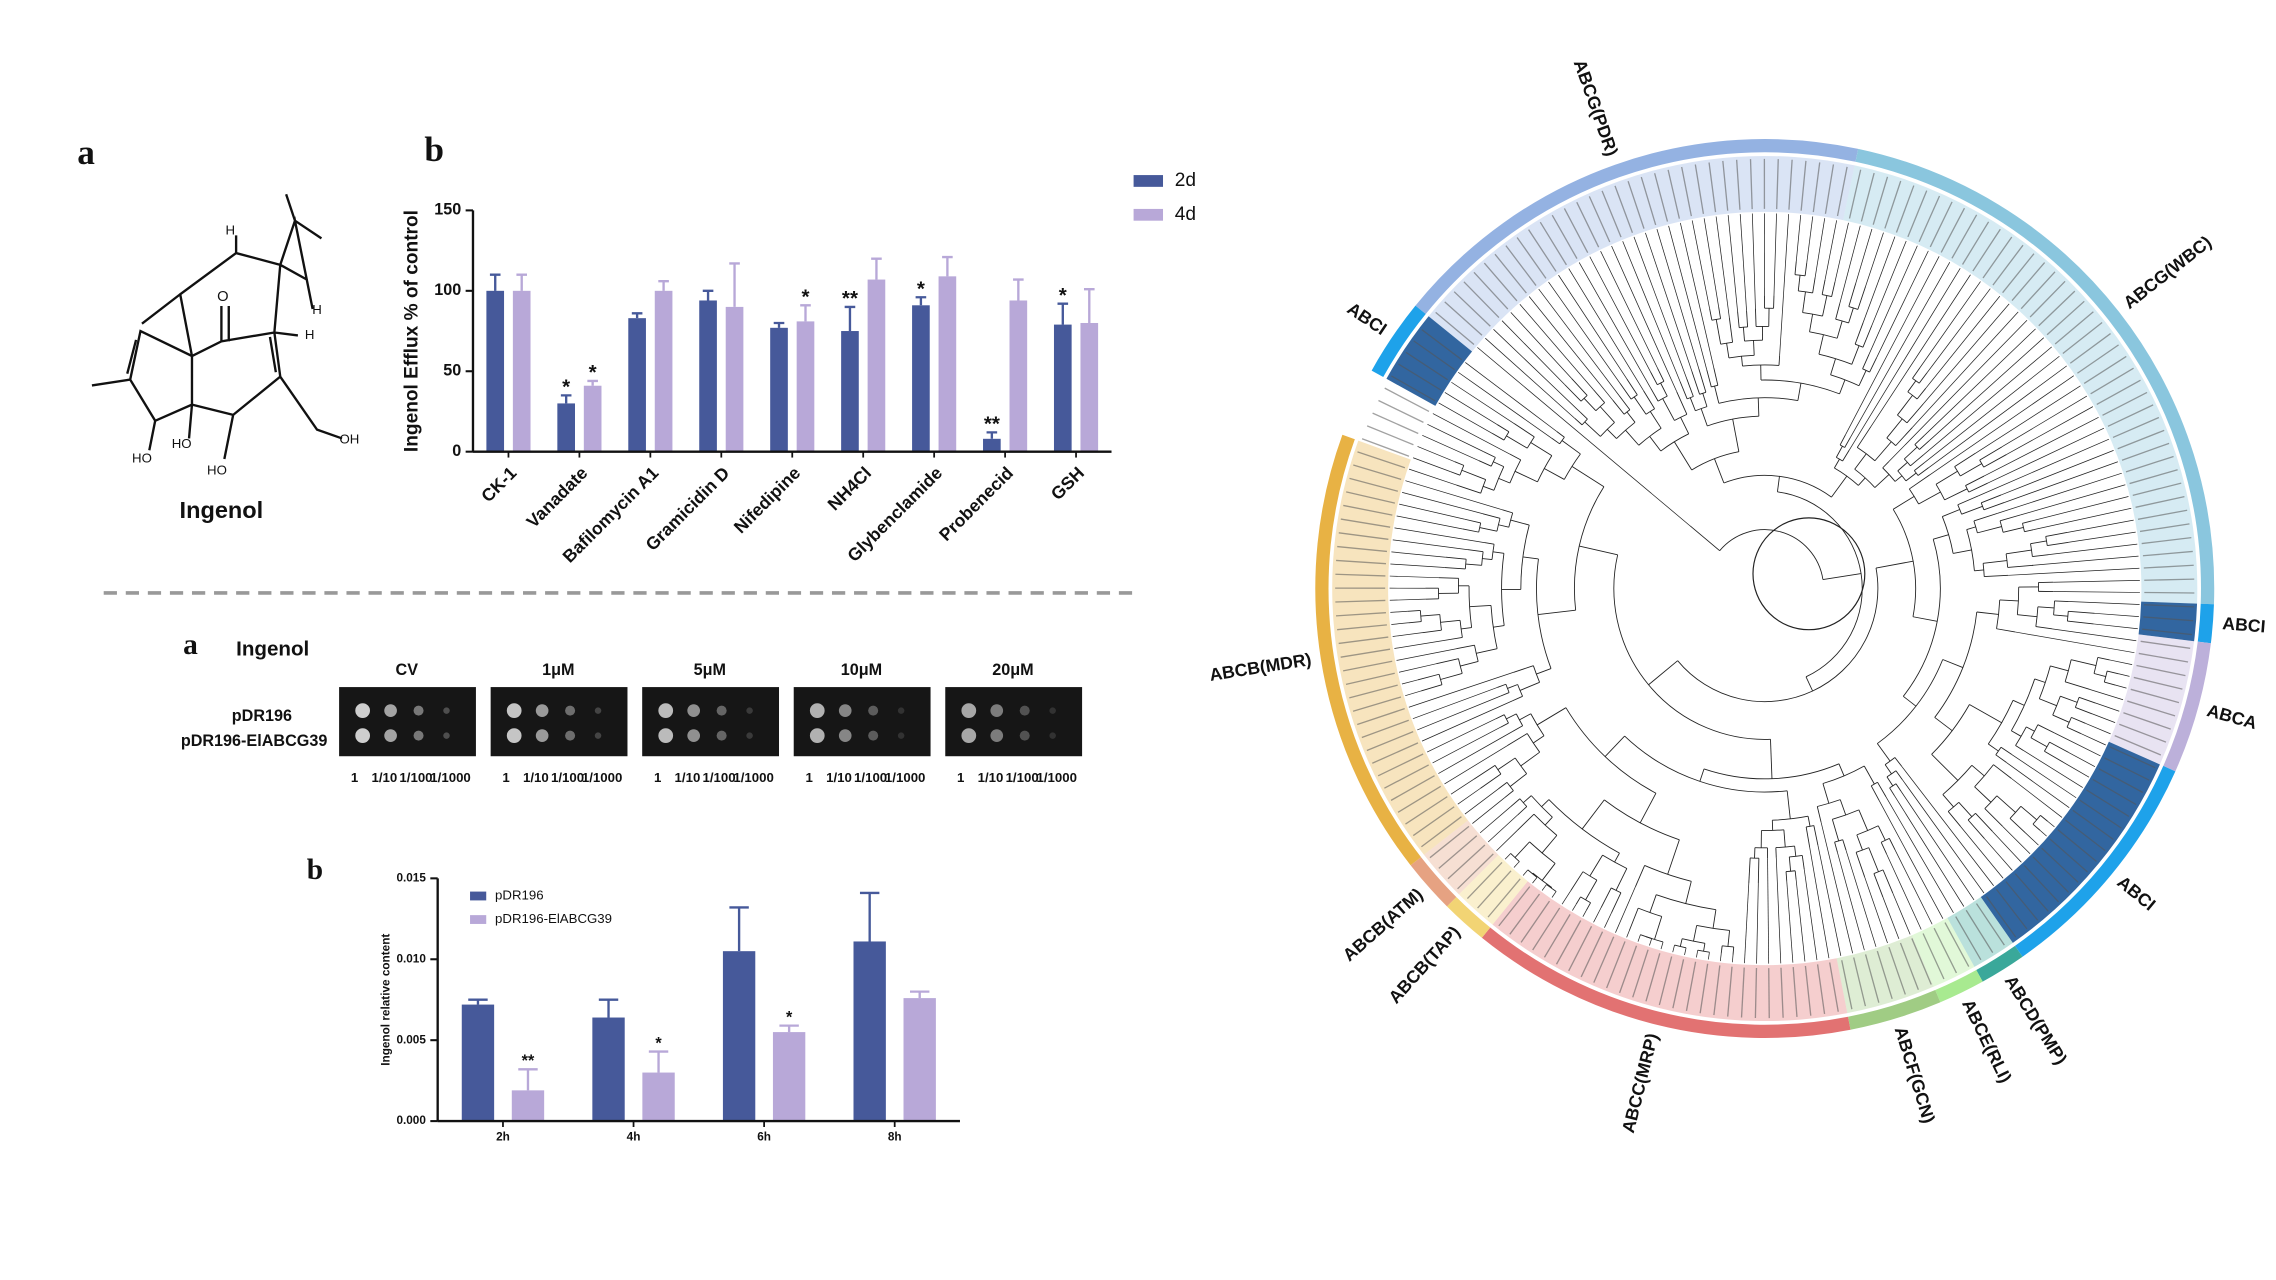 The height and width of the screenshot is (1280, 2276). Describe the element at coordinates (711, 722) in the screenshot. I see `spot-plate` at that location.